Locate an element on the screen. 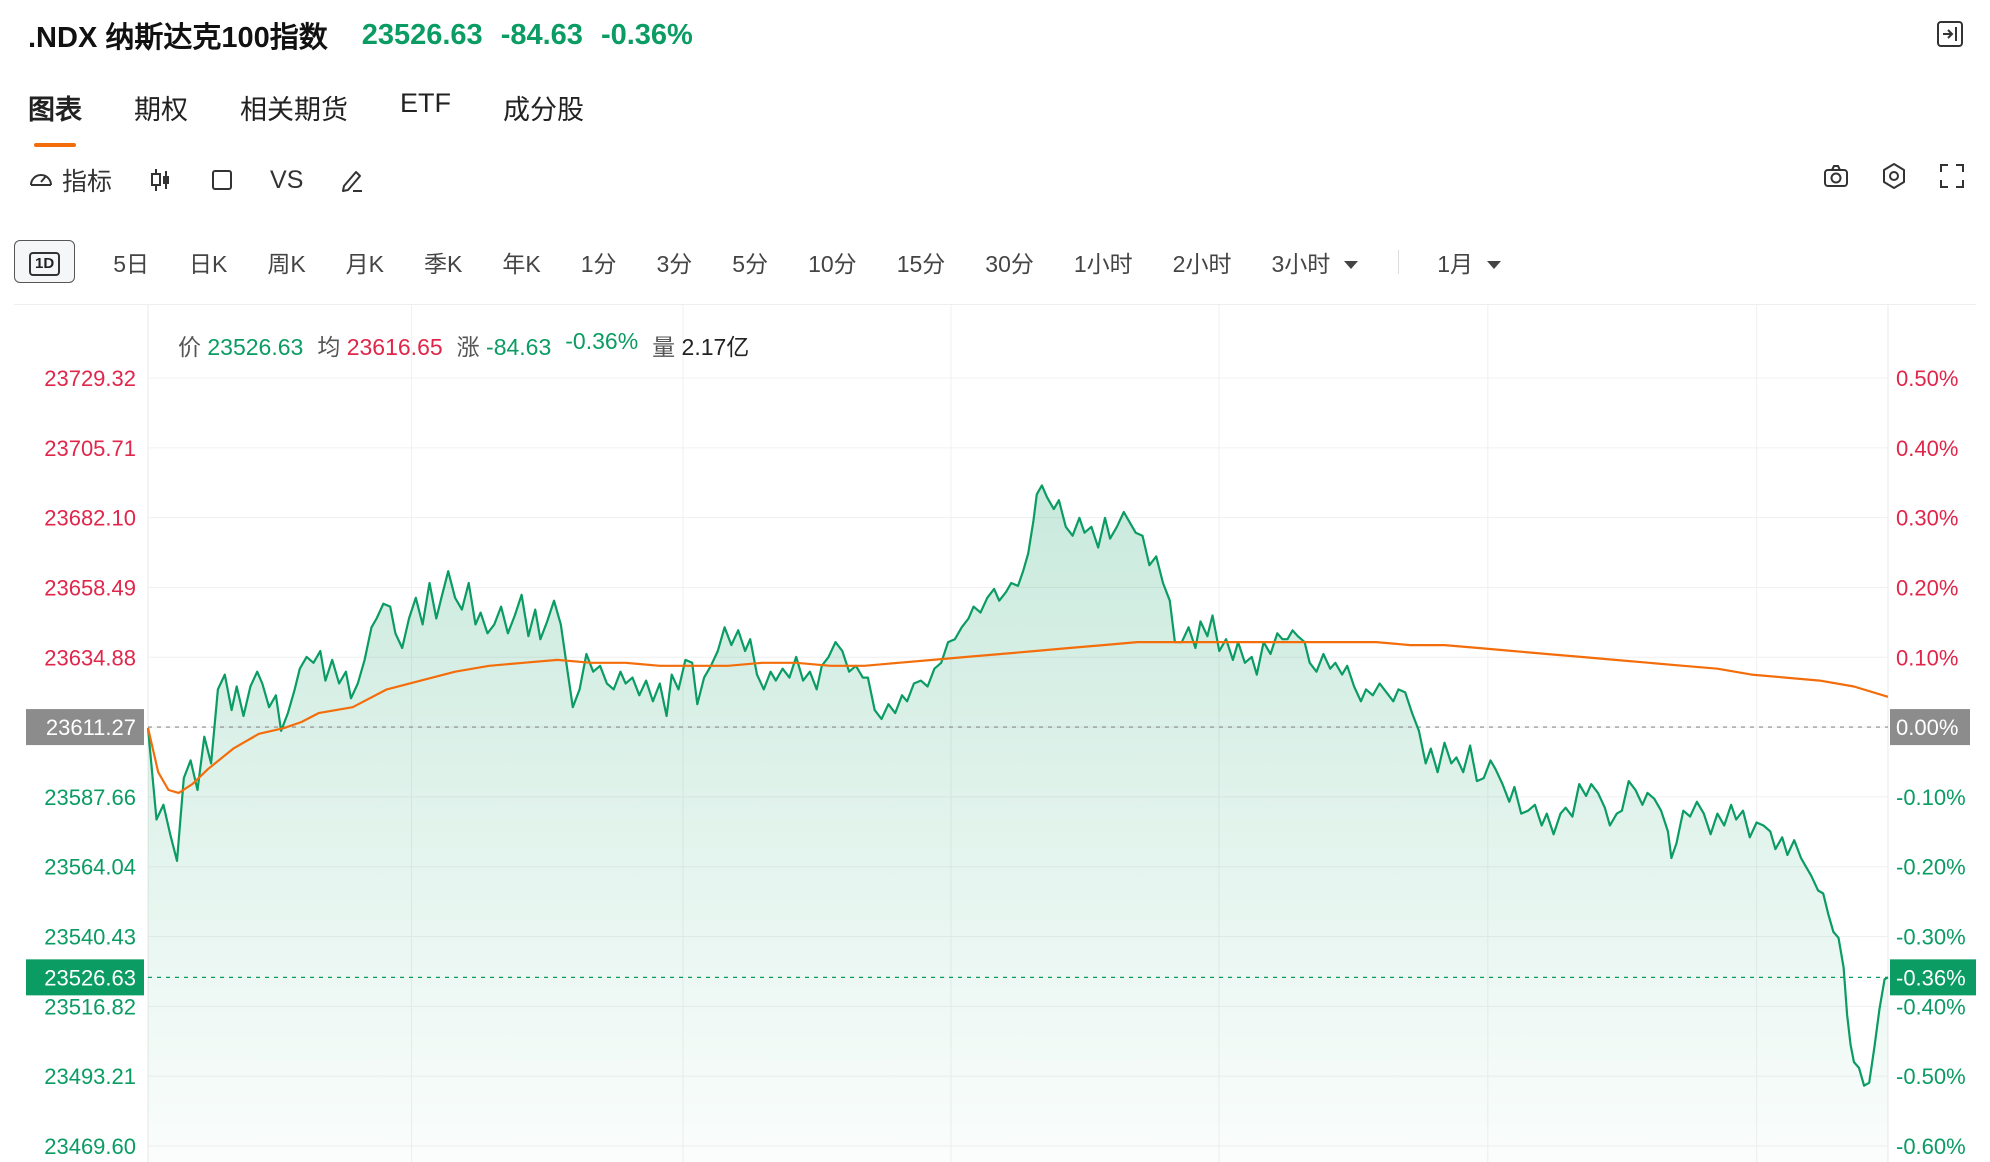  y-tick-left: 23587.66 is located at coordinates (90, 797).